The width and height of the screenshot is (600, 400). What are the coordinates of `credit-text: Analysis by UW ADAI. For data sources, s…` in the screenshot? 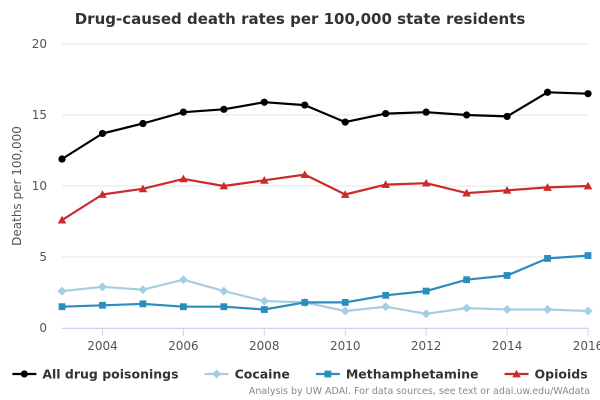 It's located at (419, 391).